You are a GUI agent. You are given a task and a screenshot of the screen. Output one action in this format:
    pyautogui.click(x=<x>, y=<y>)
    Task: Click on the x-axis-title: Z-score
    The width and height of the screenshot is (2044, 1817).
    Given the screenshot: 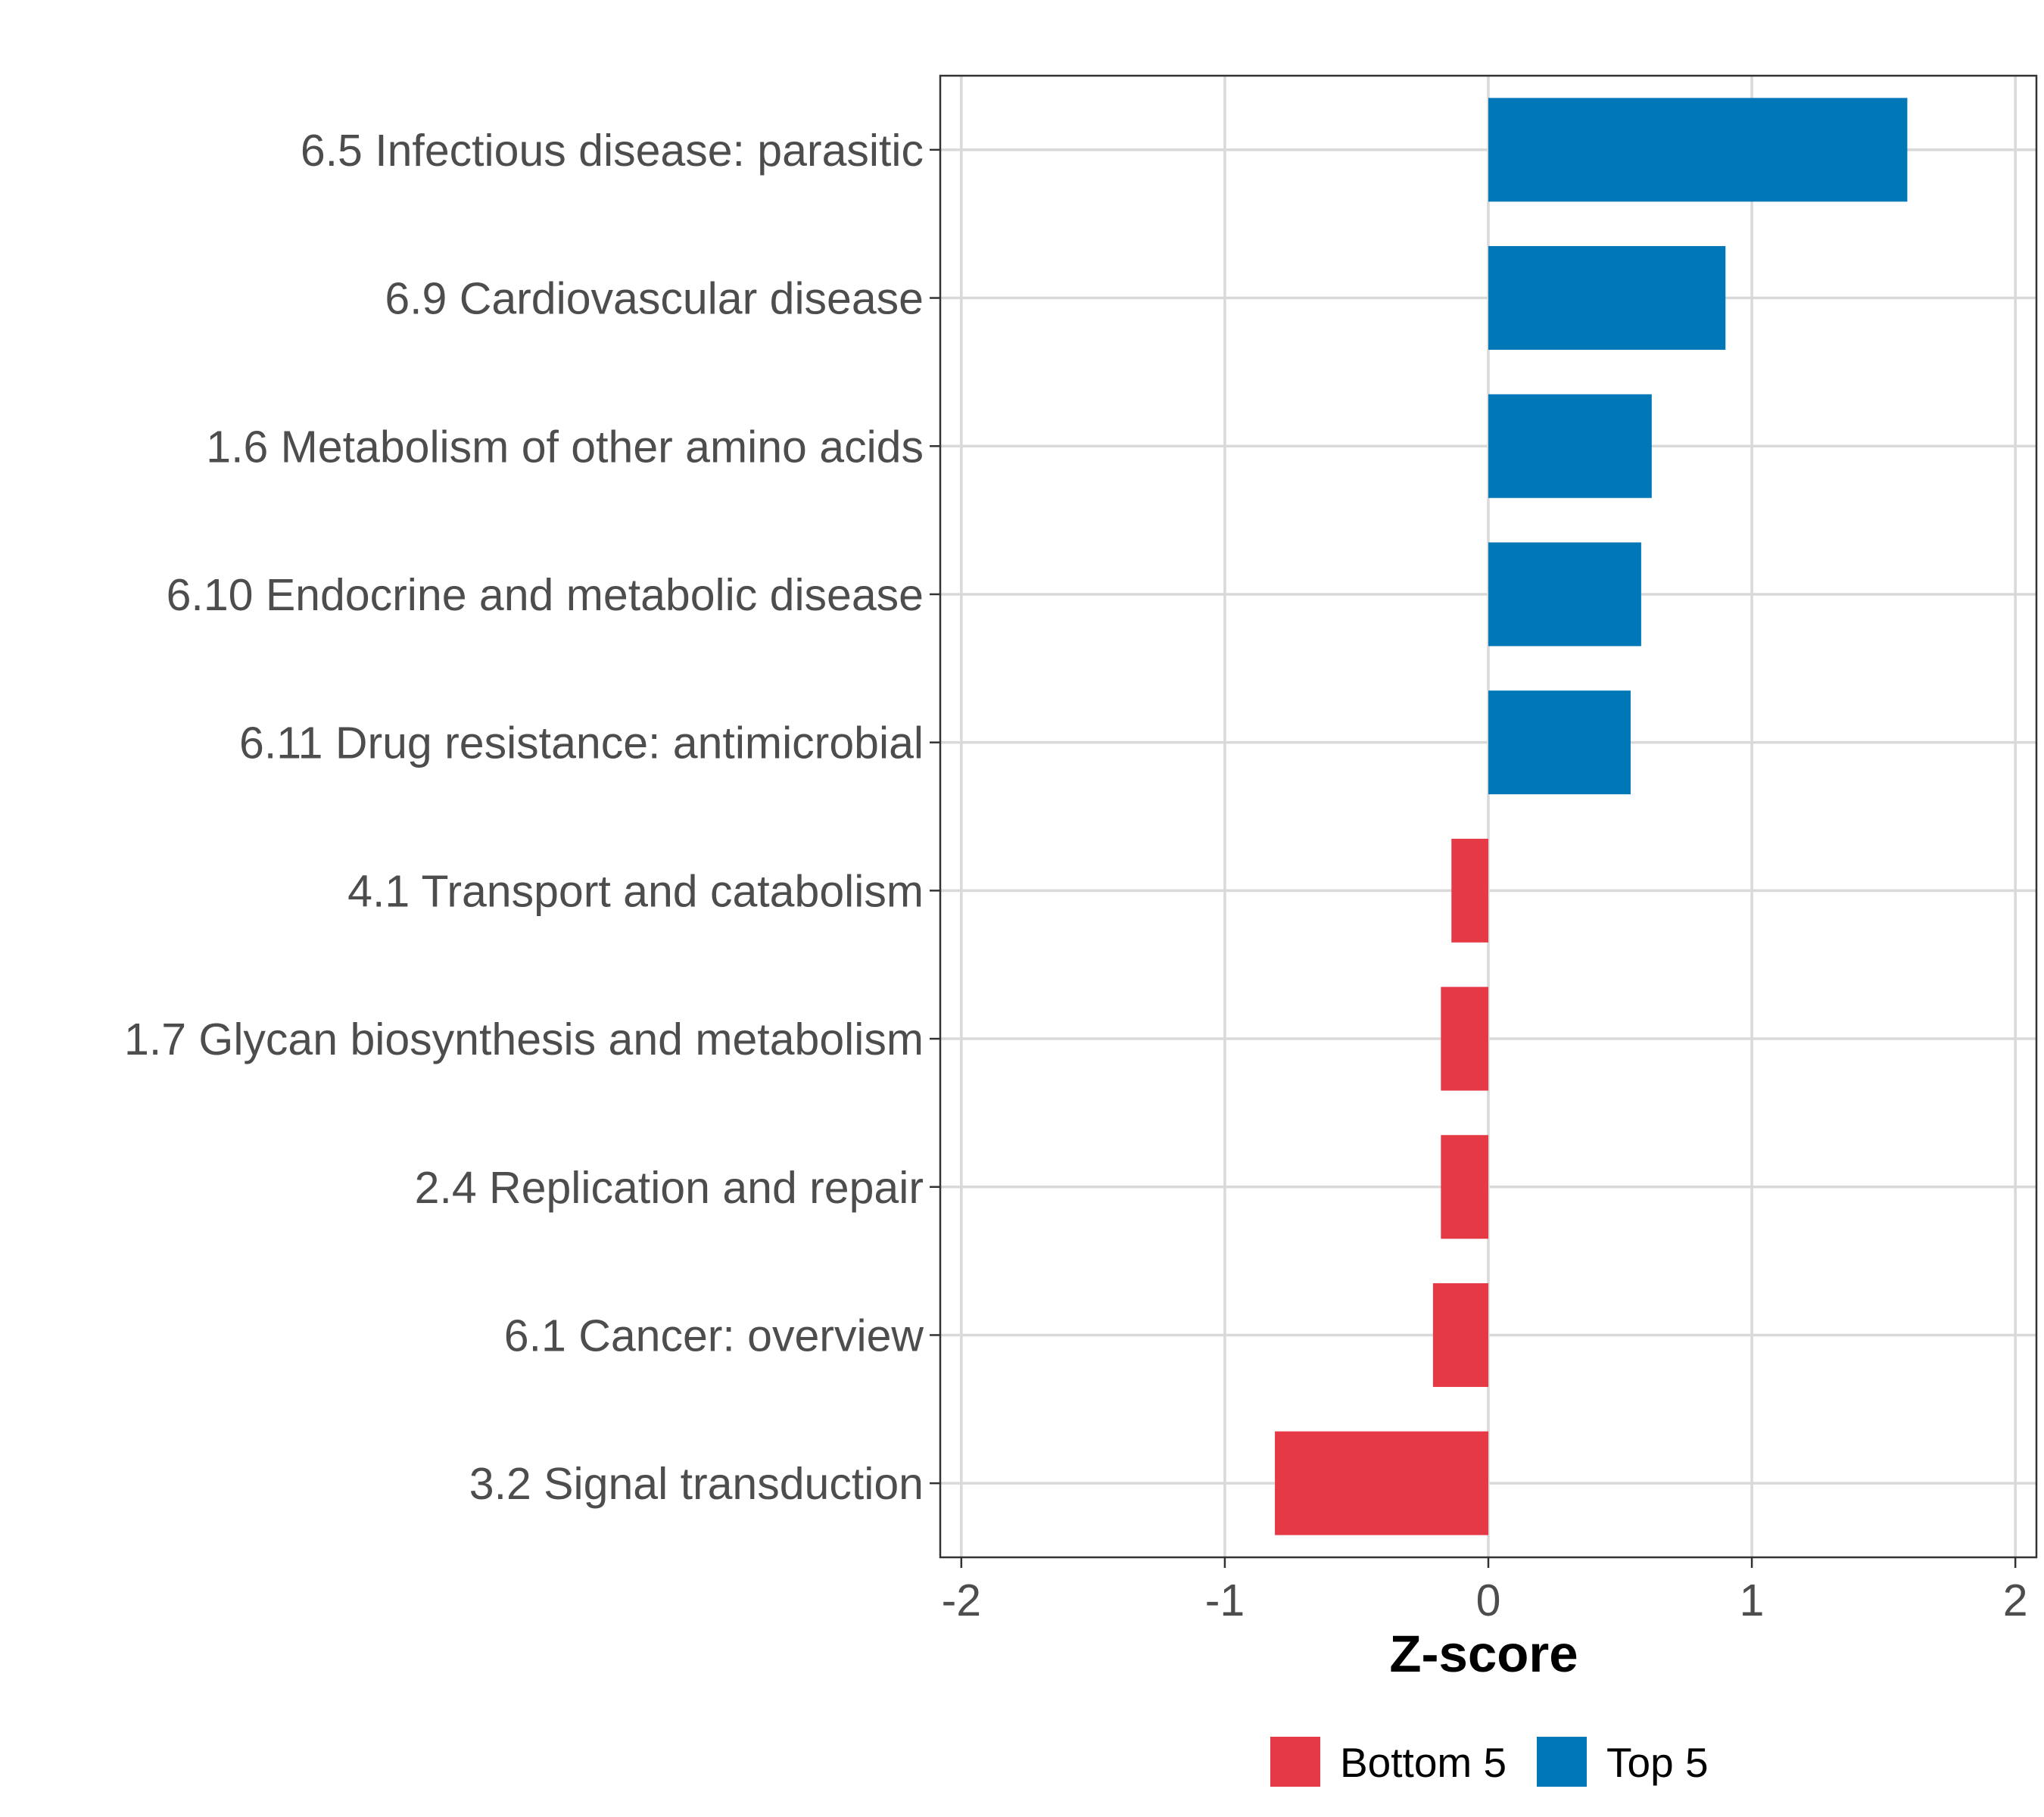 What is the action you would take?
    pyautogui.click(x=1483, y=1654)
    